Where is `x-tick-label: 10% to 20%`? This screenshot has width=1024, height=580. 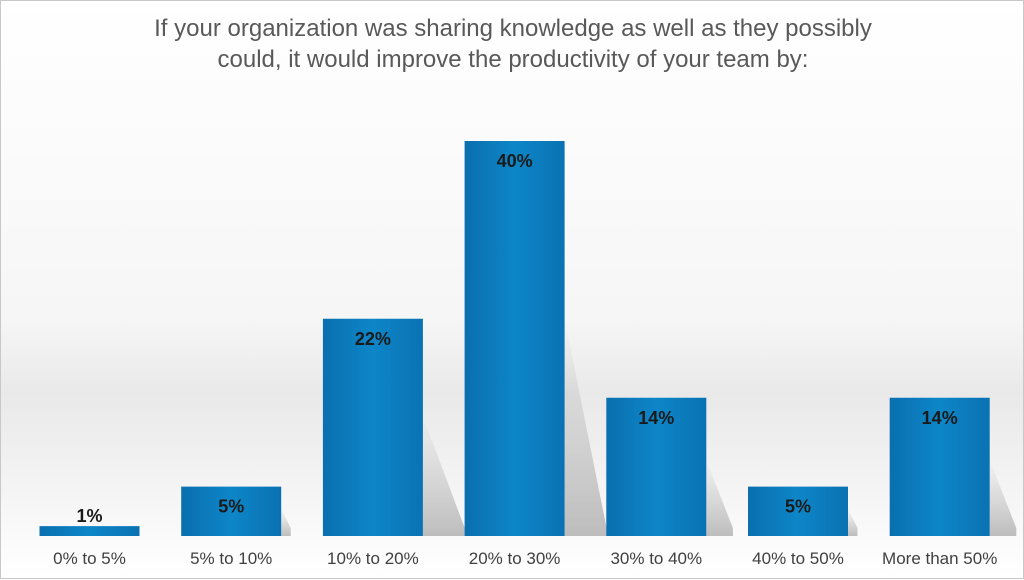 x-tick-label: 10% to 20% is located at coordinates (373, 558).